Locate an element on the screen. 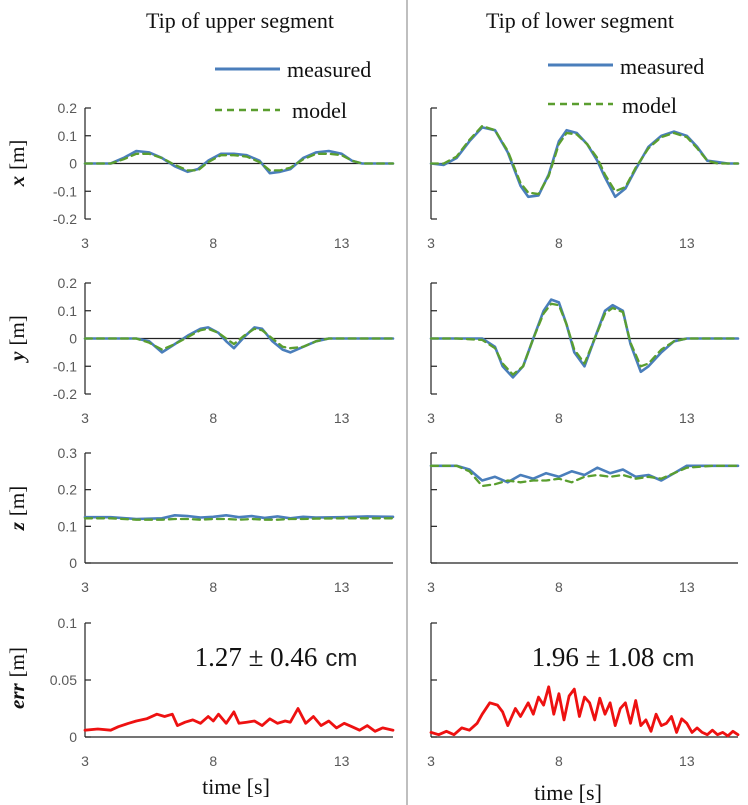  x-tick-label-err-lower: 3 is located at coordinates (431, 761).